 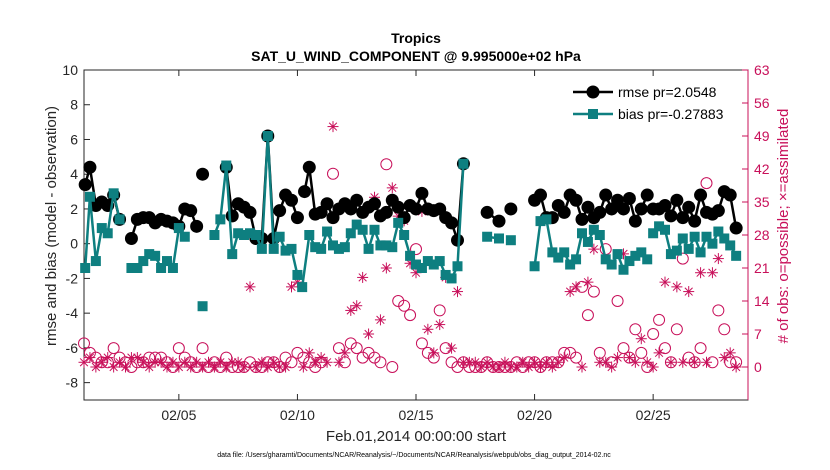 I want to click on y-tick-label: 2, so click(x=74, y=209).